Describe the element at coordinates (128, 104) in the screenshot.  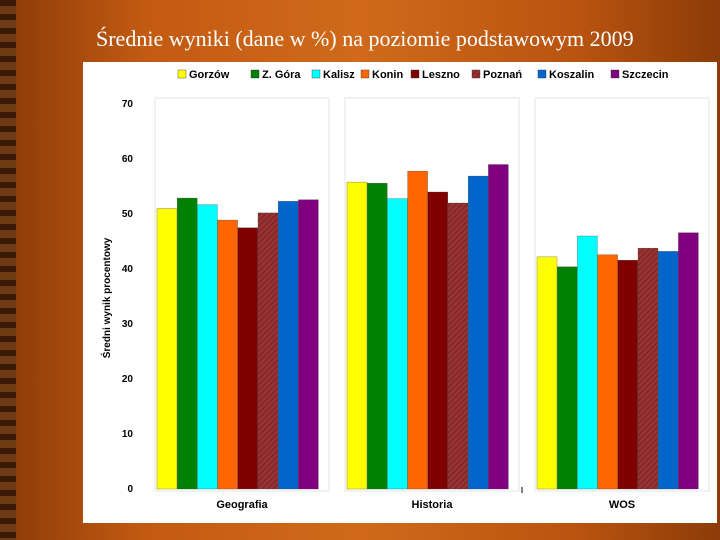
I see `y-tick-label: 70` at that location.